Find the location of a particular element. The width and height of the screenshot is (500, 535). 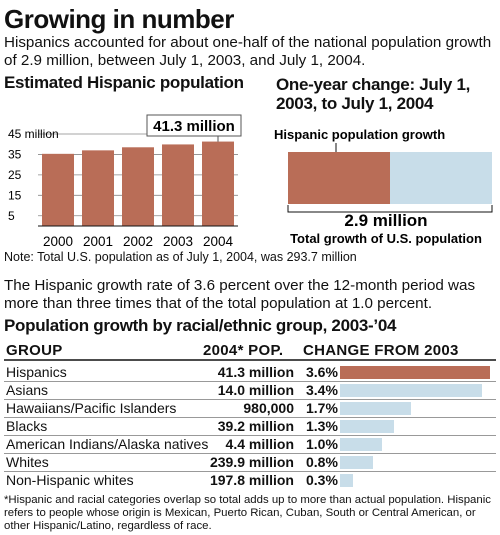

row-change: 0.3% is located at coordinates (322, 480).